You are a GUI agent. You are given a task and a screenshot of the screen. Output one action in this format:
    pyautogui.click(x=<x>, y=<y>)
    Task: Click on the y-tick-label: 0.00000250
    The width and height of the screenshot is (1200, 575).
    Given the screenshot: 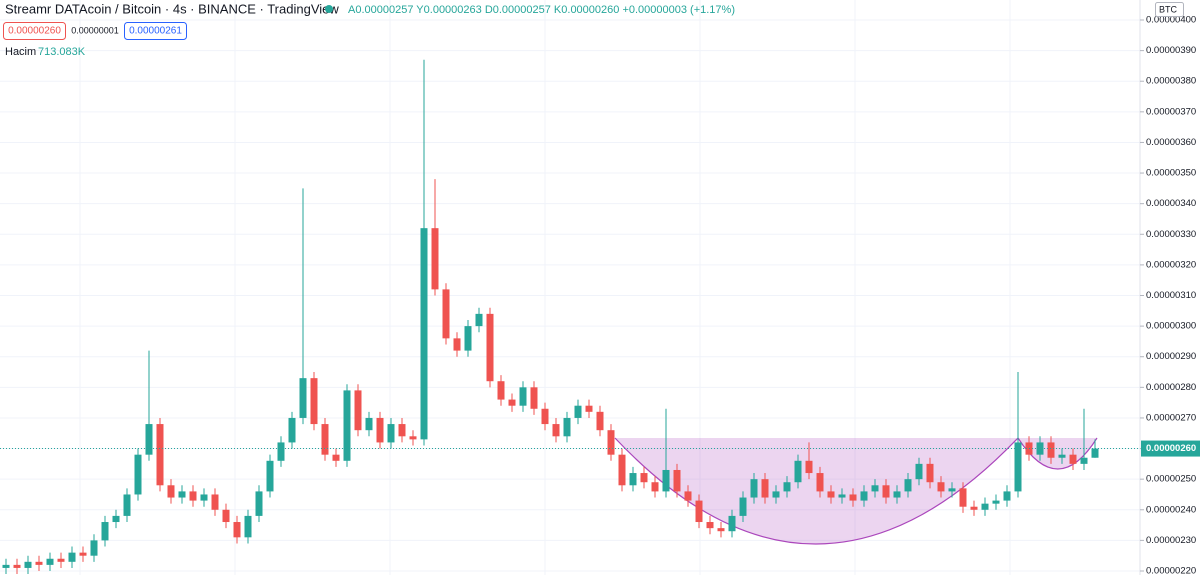 What is the action you would take?
    pyautogui.click(x=1171, y=479)
    